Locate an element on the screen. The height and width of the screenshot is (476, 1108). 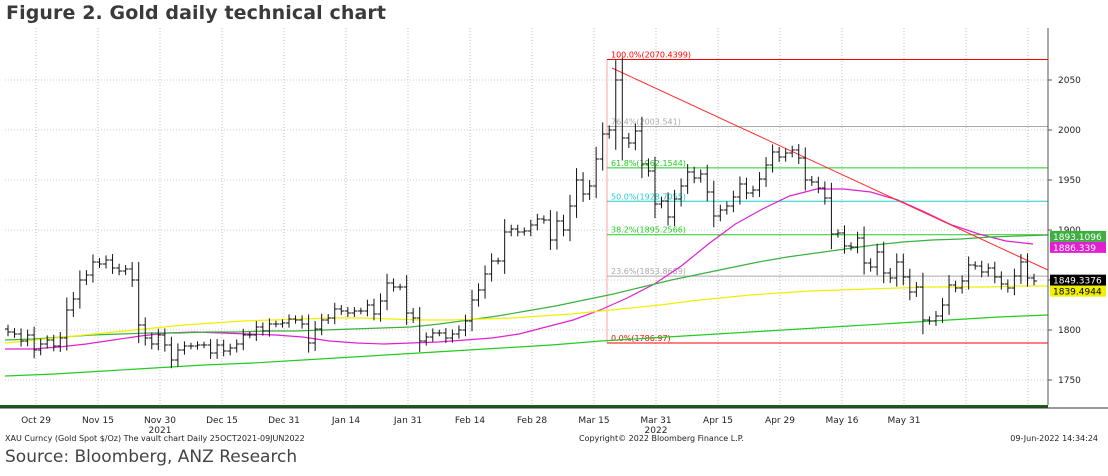
fib-label: 38.2%(1895.2566) is located at coordinates (648, 230).